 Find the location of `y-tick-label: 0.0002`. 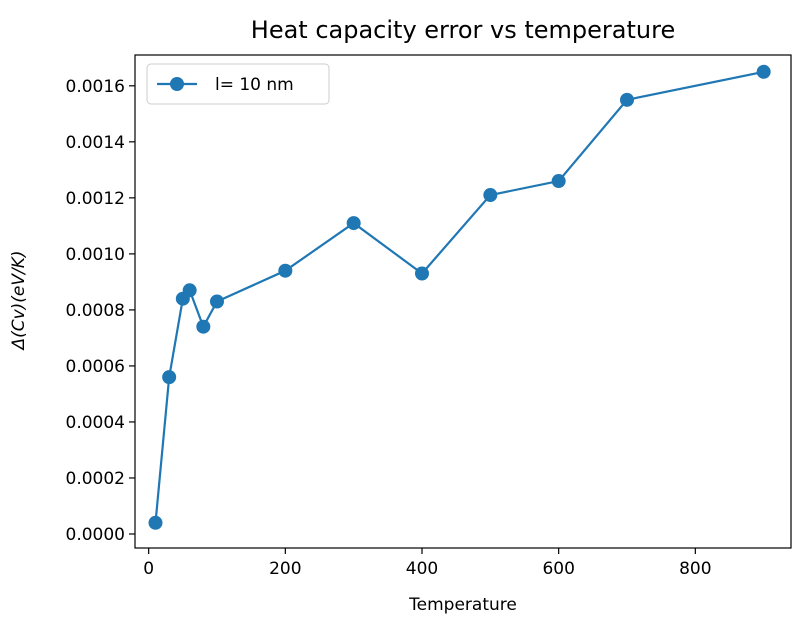

y-tick-label: 0.0002 is located at coordinates (95, 479).